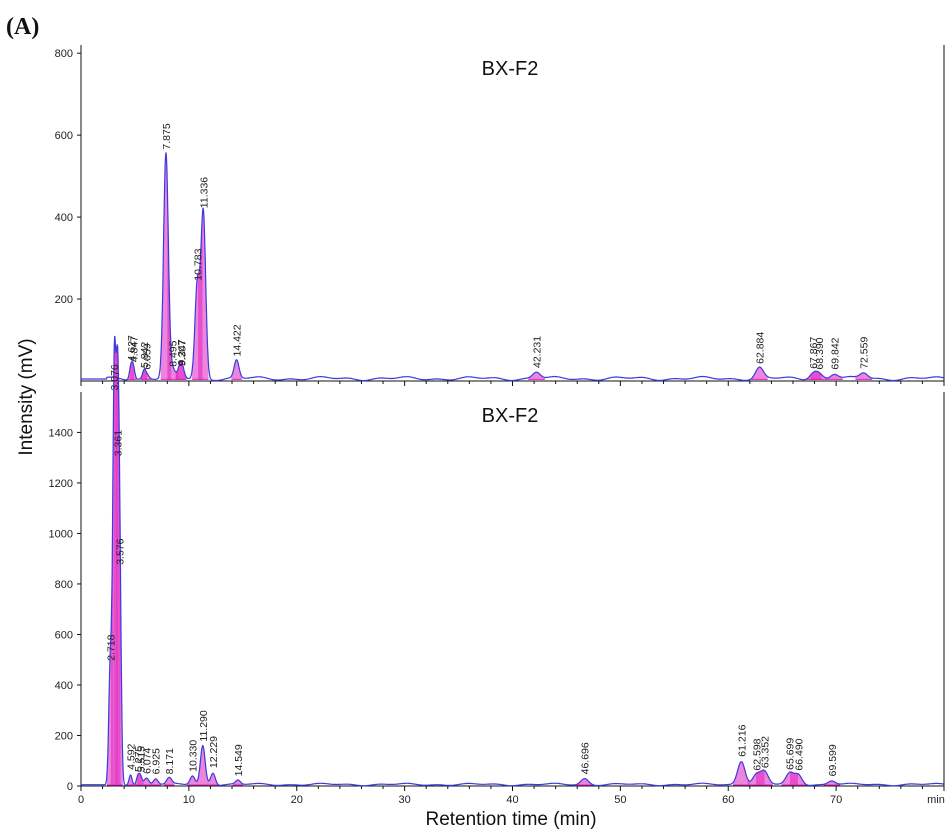  Describe the element at coordinates (148, 760) in the screenshot. I see `peak-label: 6.074` at that location.